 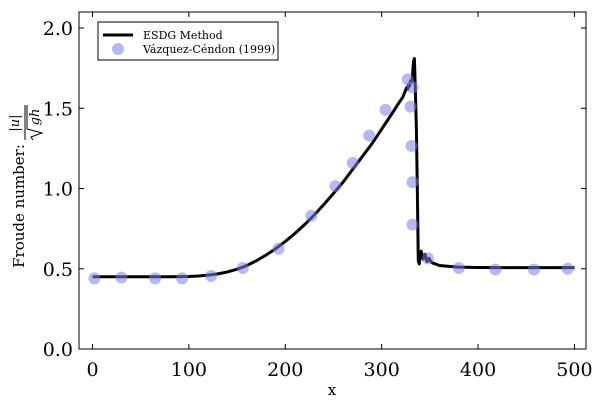 What do you see at coordinates (58, 270) in the screenshot?
I see `y-tick-label: 0.5` at bounding box center [58, 270].